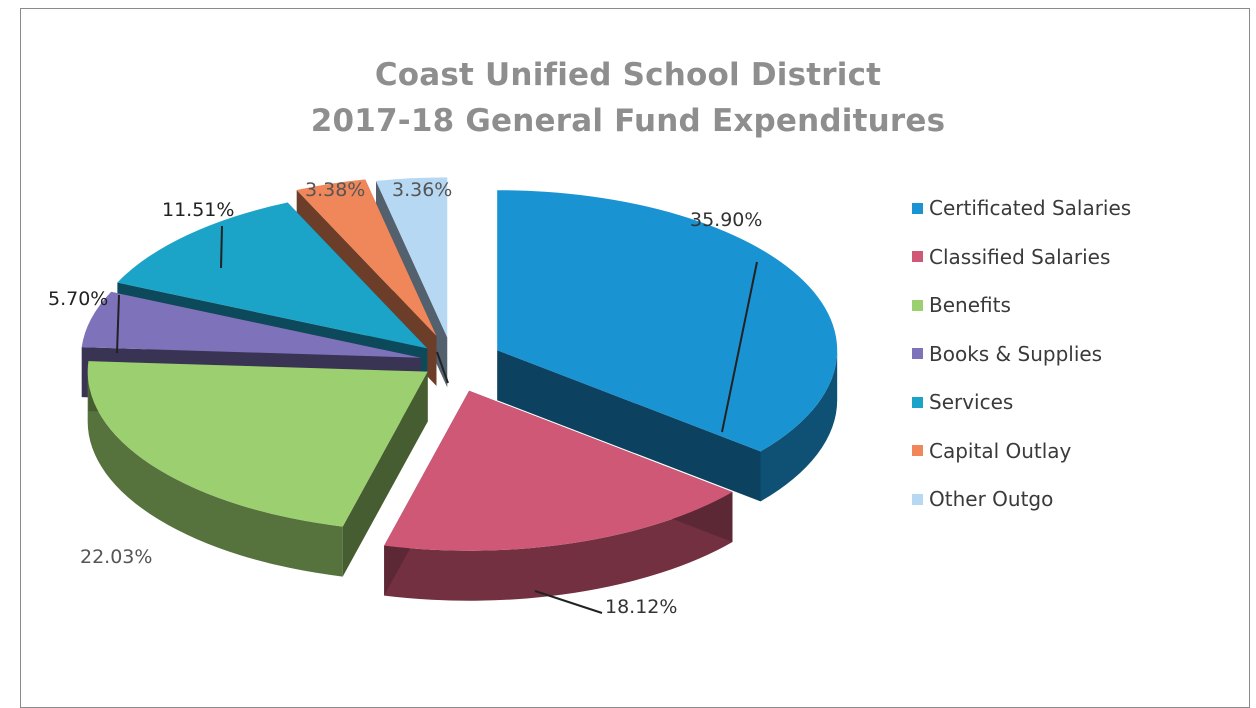 The width and height of the screenshot is (1256, 708). I want to click on data-label-services: 11.51%, so click(198, 210).